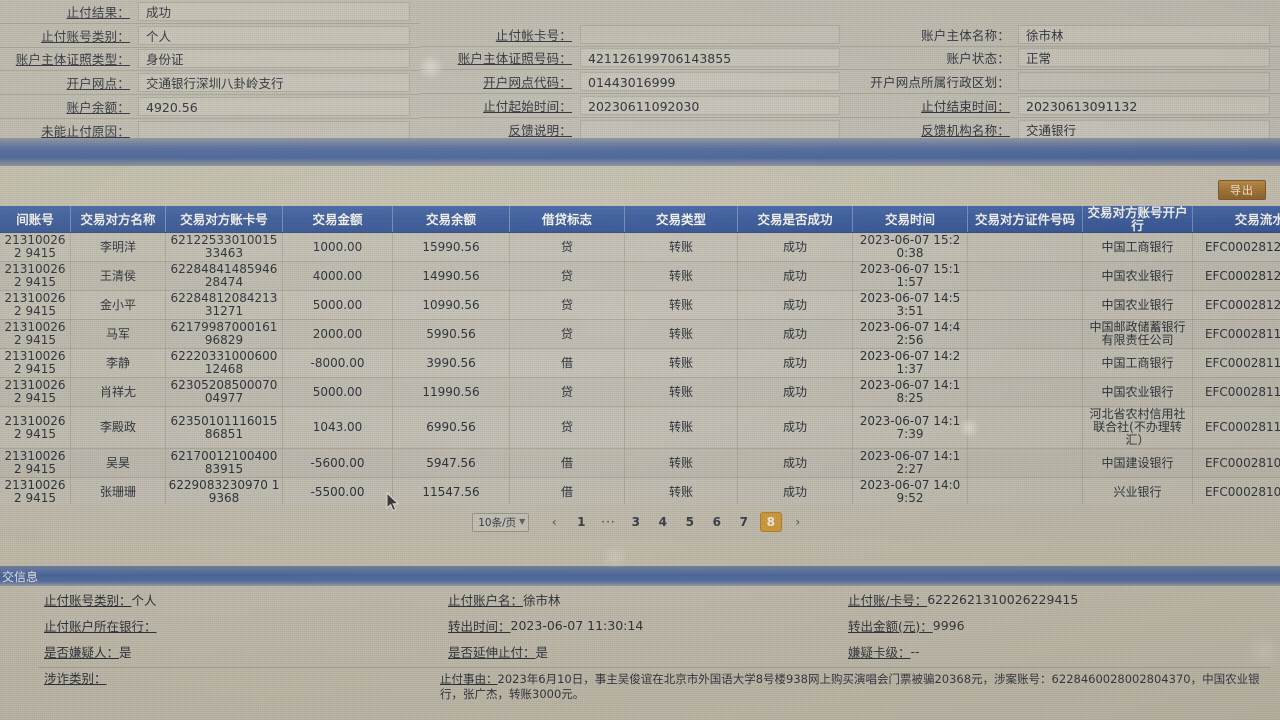 Image resolution: width=1280 pixels, height=720 pixels. I want to click on mouse-cursor, so click(393, 502).